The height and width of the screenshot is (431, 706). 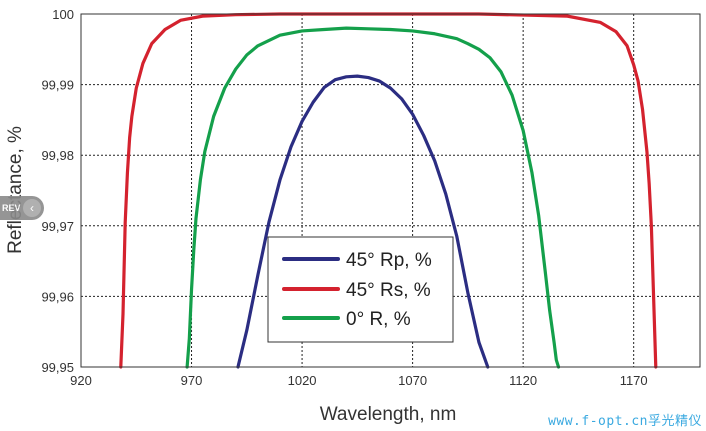 What do you see at coordinates (22, 208) in the screenshot?
I see `rev-overlay-tab: REV ‹` at bounding box center [22, 208].